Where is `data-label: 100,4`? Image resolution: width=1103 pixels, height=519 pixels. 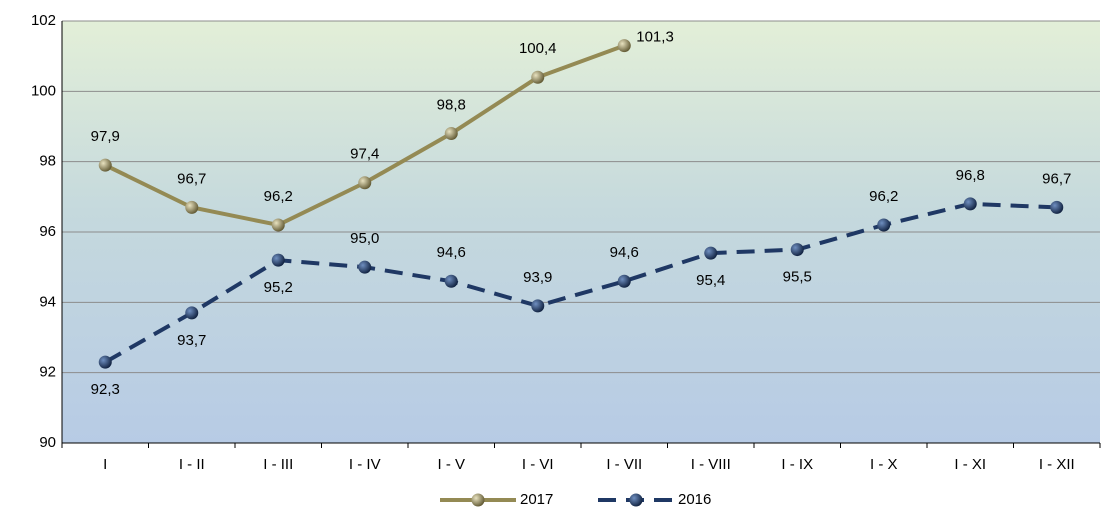 data-label: 100,4 is located at coordinates (538, 48).